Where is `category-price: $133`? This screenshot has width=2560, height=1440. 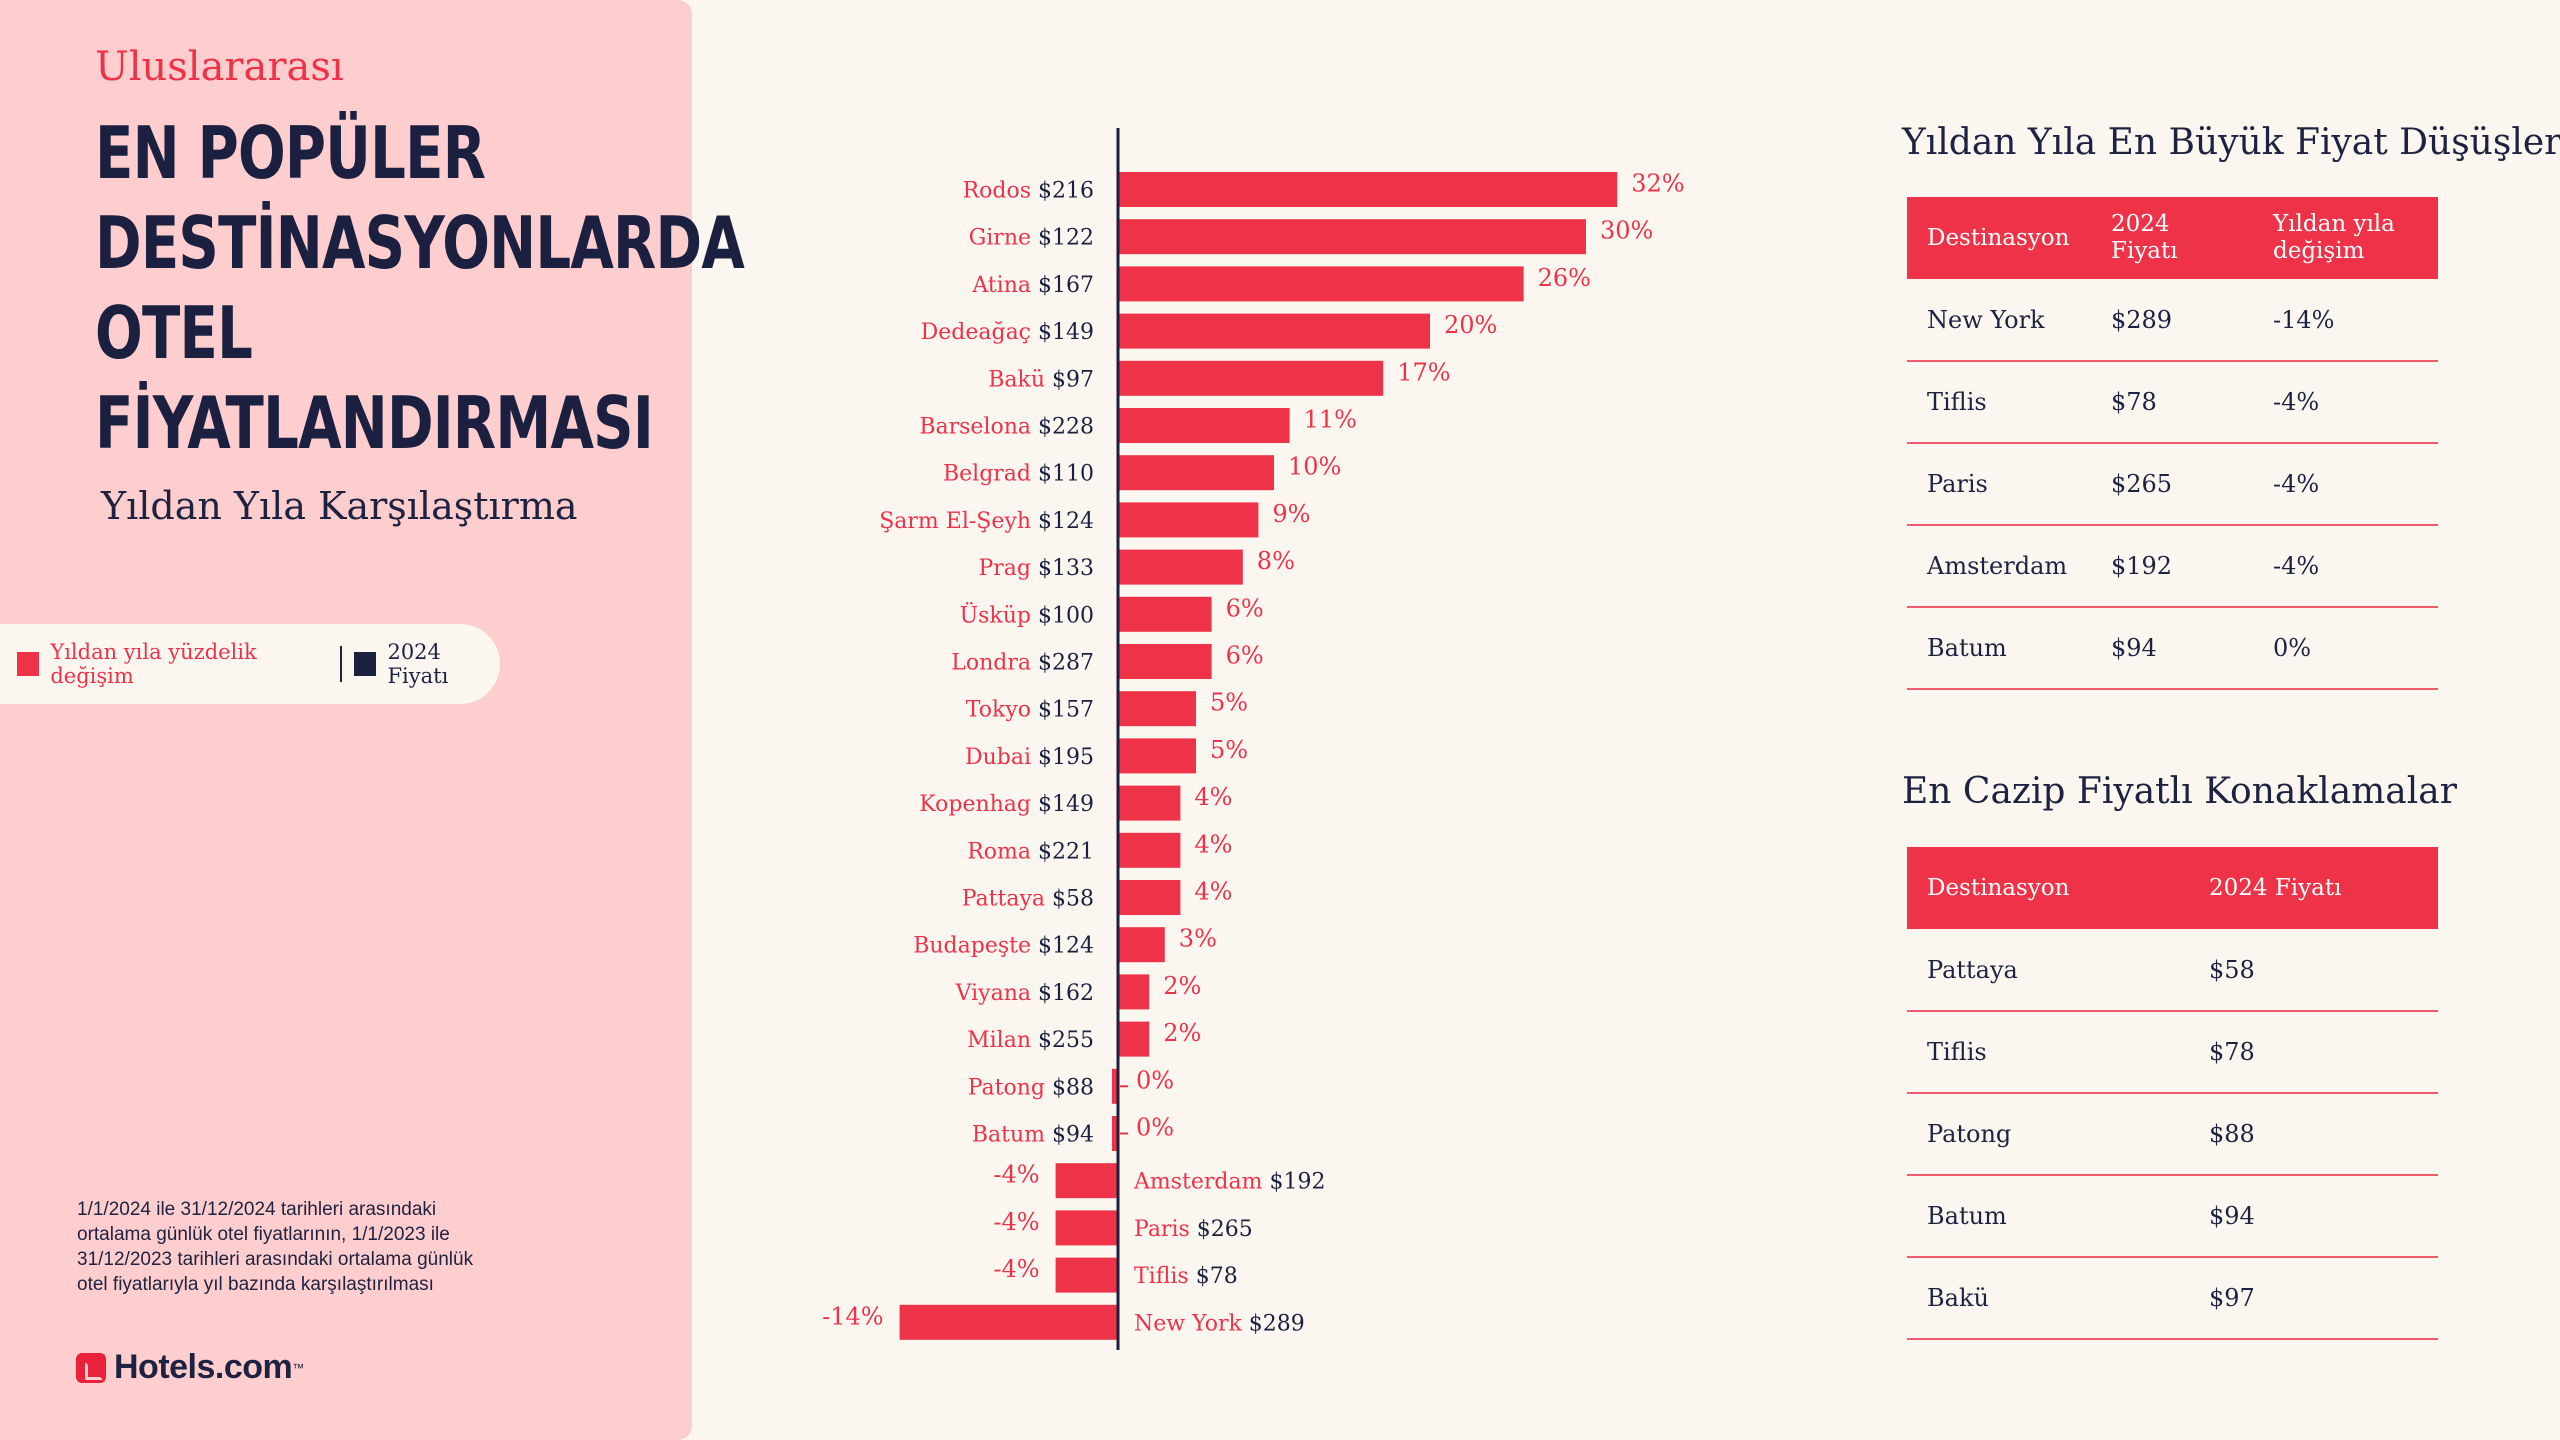 category-price: $133 is located at coordinates (1066, 568).